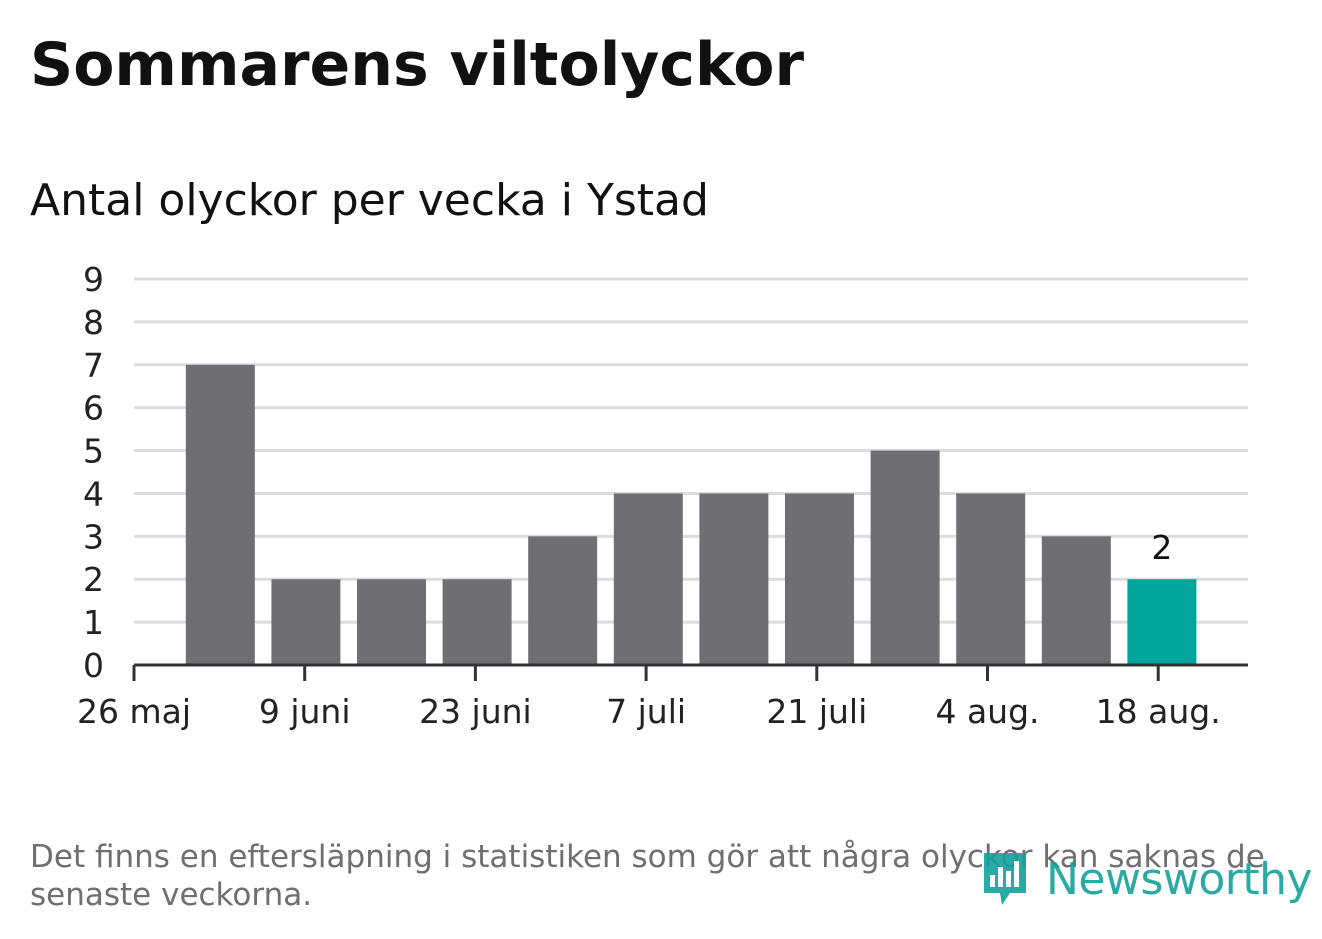 This screenshot has width=1322, height=939. I want to click on y-axis-ticks: 0 1 2 3 45 6 7 8 9, so click(93, 472).